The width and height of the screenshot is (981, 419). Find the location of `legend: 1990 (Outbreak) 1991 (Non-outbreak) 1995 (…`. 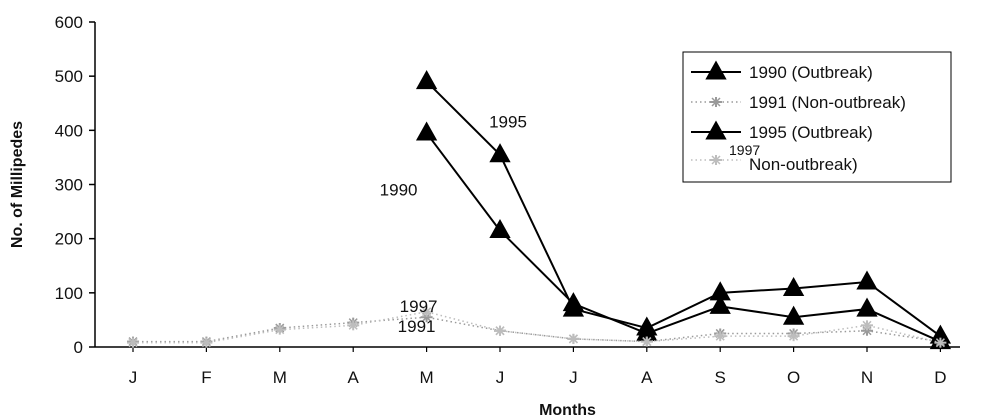

legend: 1990 (Outbreak) 1991 (Non-outbreak) 1995 (… is located at coordinates (817, 117).